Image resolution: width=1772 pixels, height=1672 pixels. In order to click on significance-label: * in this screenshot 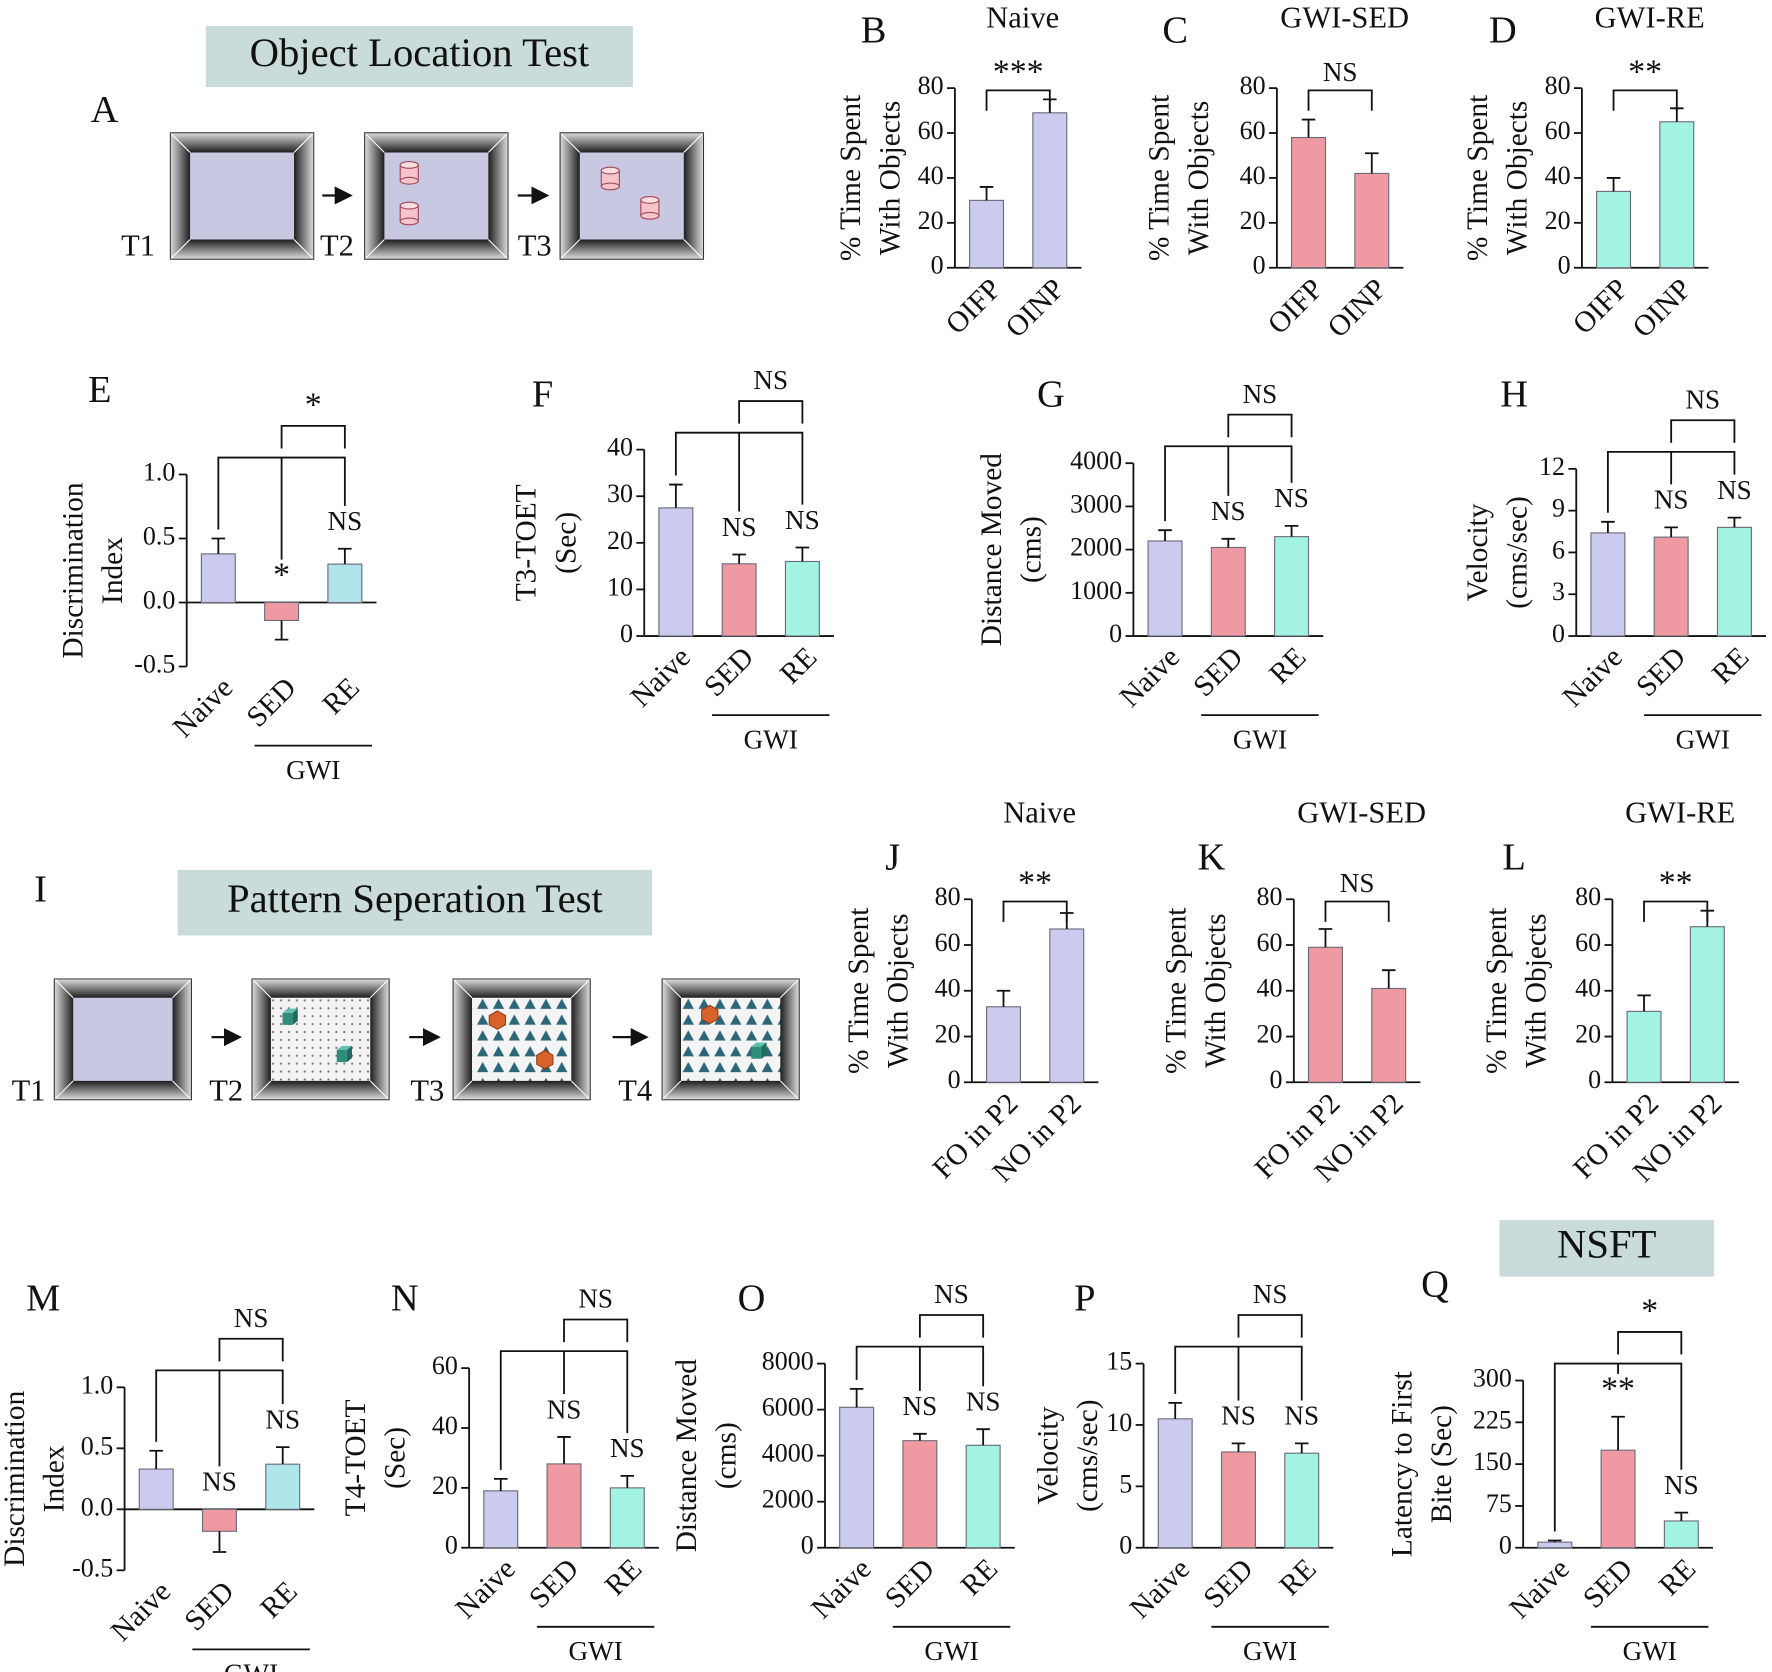, I will do `click(281, 574)`.